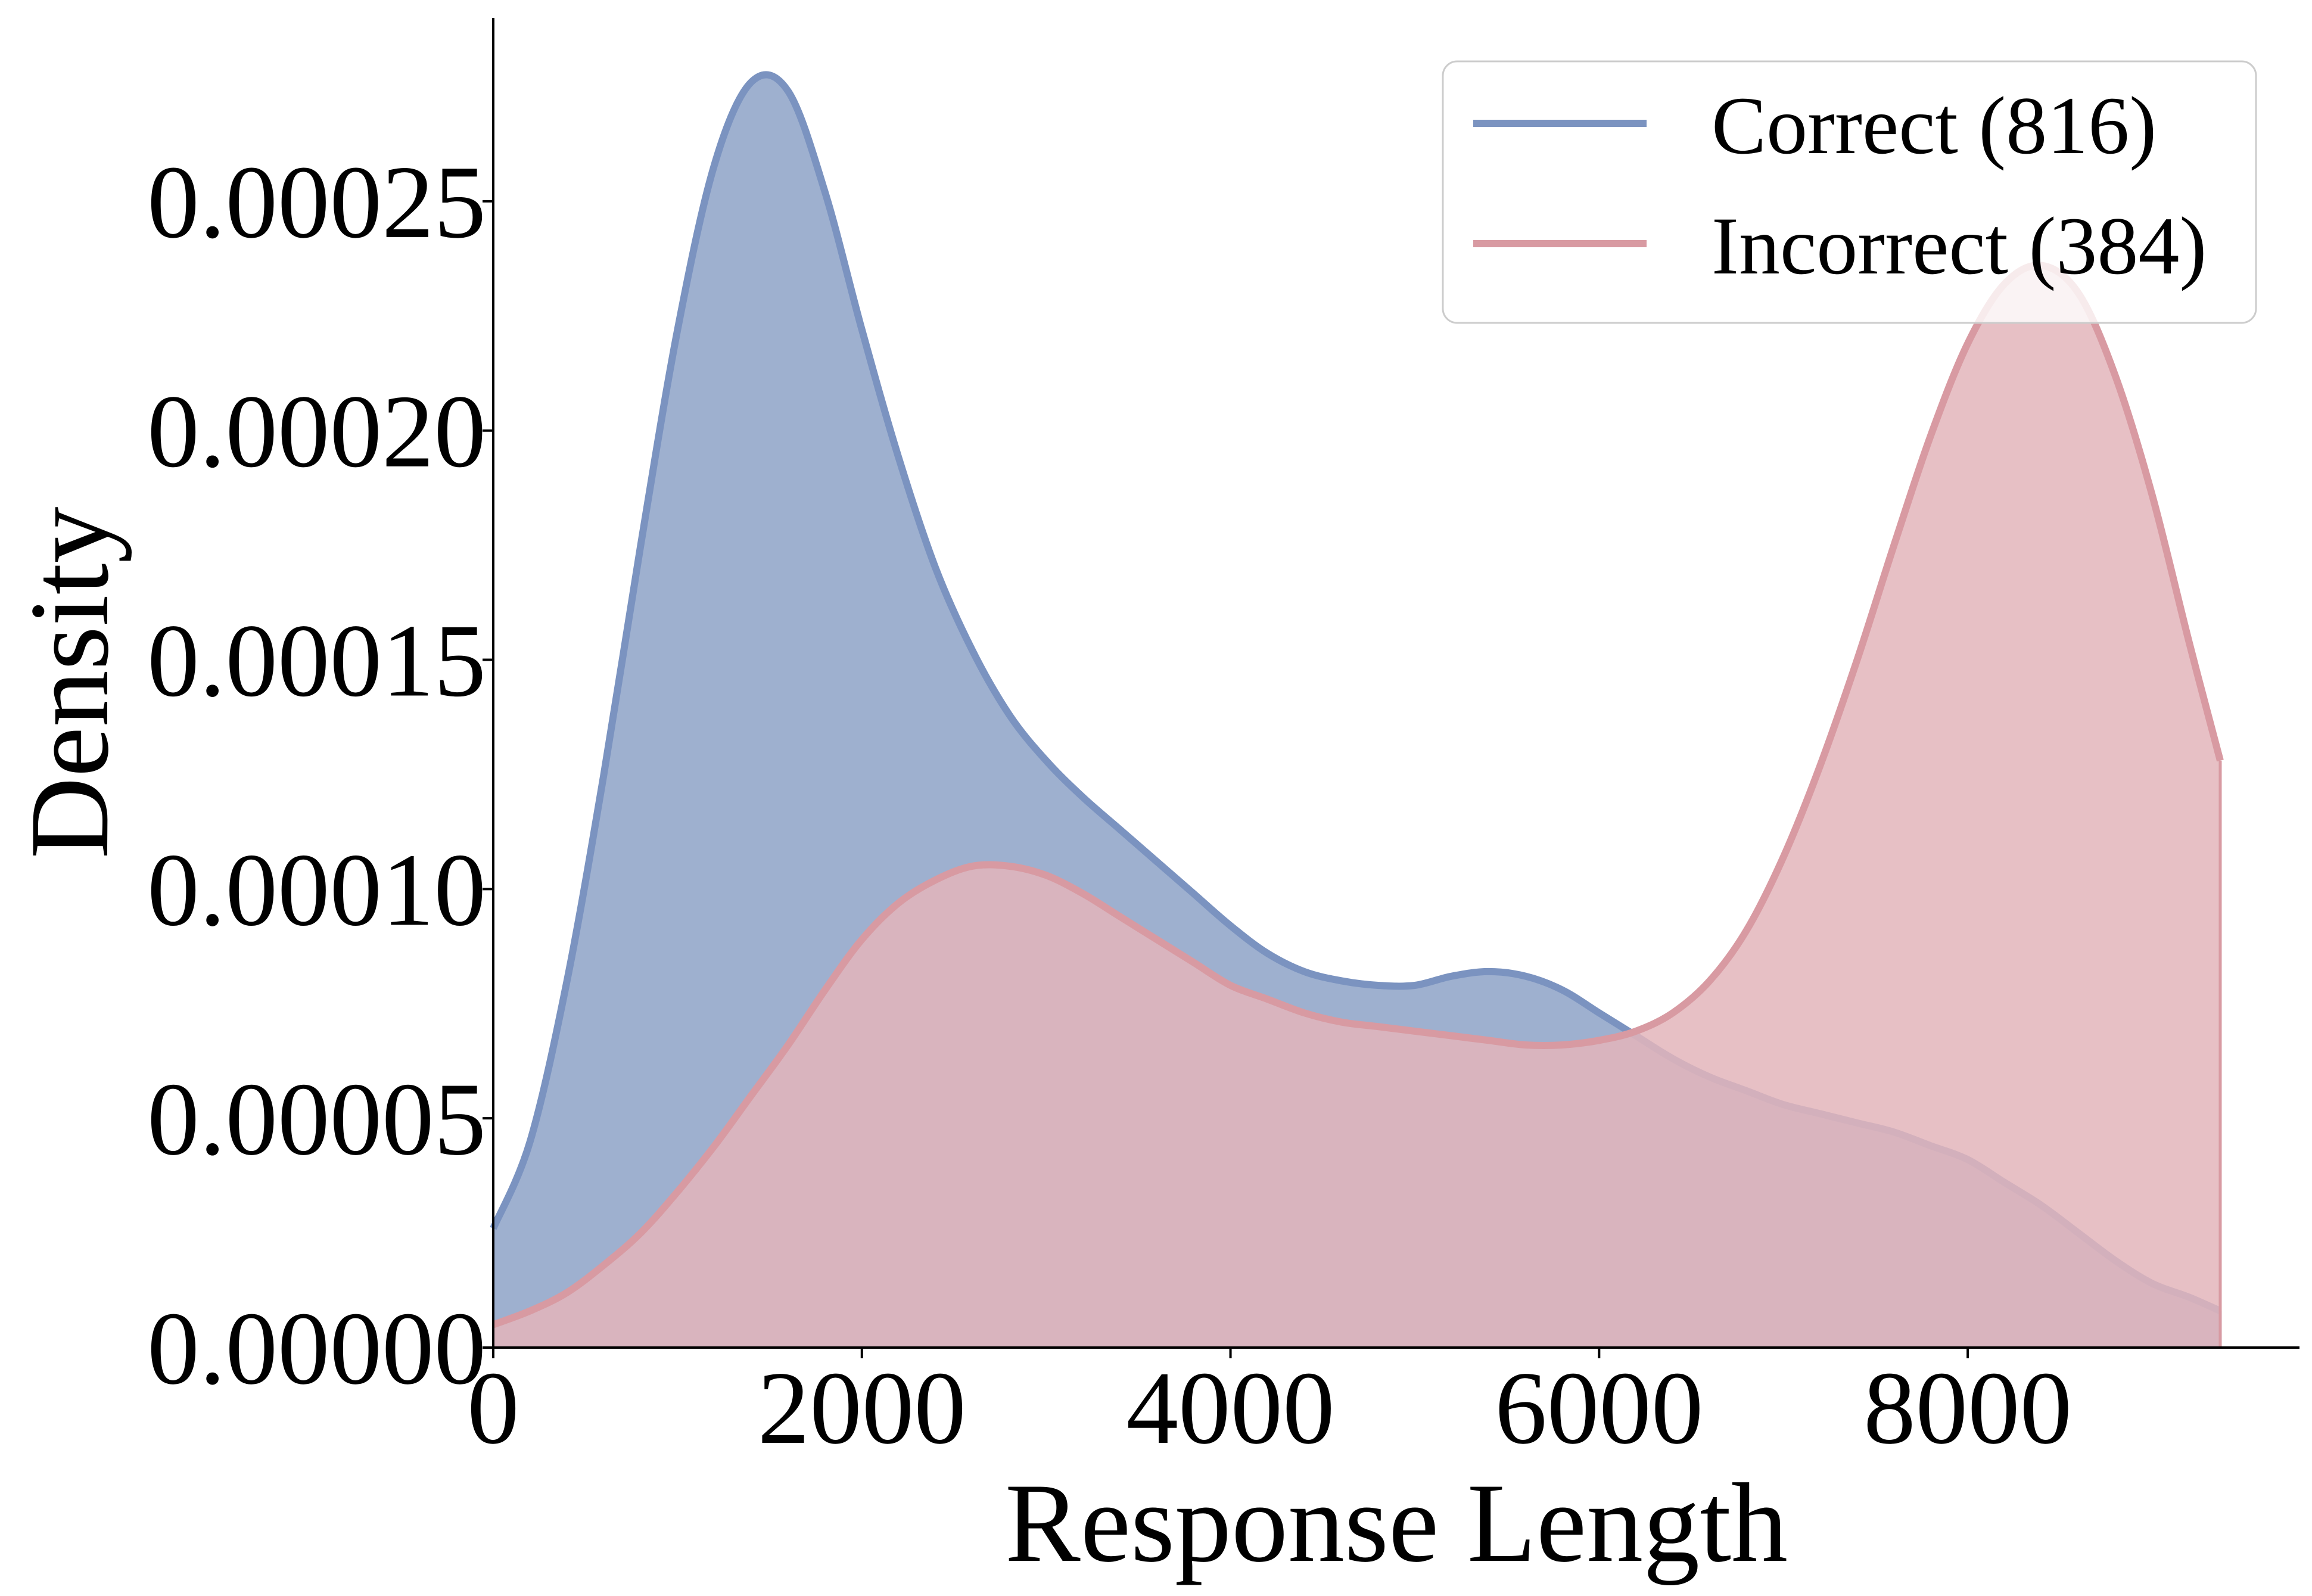 The width and height of the screenshot is (2312, 1596). I want to click on x-tick-label: 4000, so click(1231, 1408).